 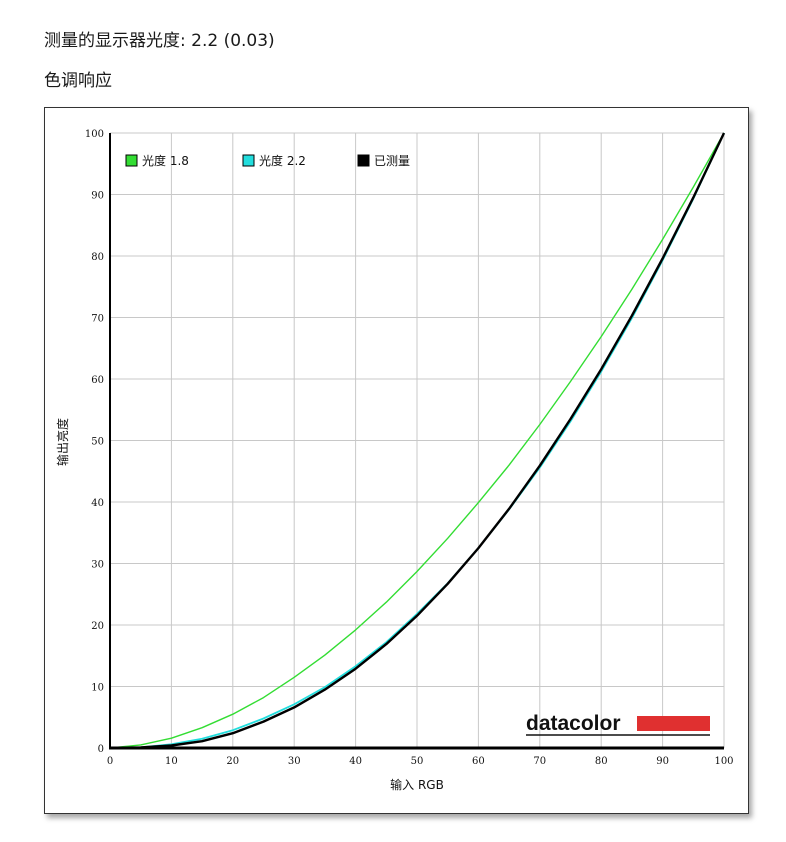 What do you see at coordinates (417, 784) in the screenshot?
I see `x-axis-label: 输入 RGB` at bounding box center [417, 784].